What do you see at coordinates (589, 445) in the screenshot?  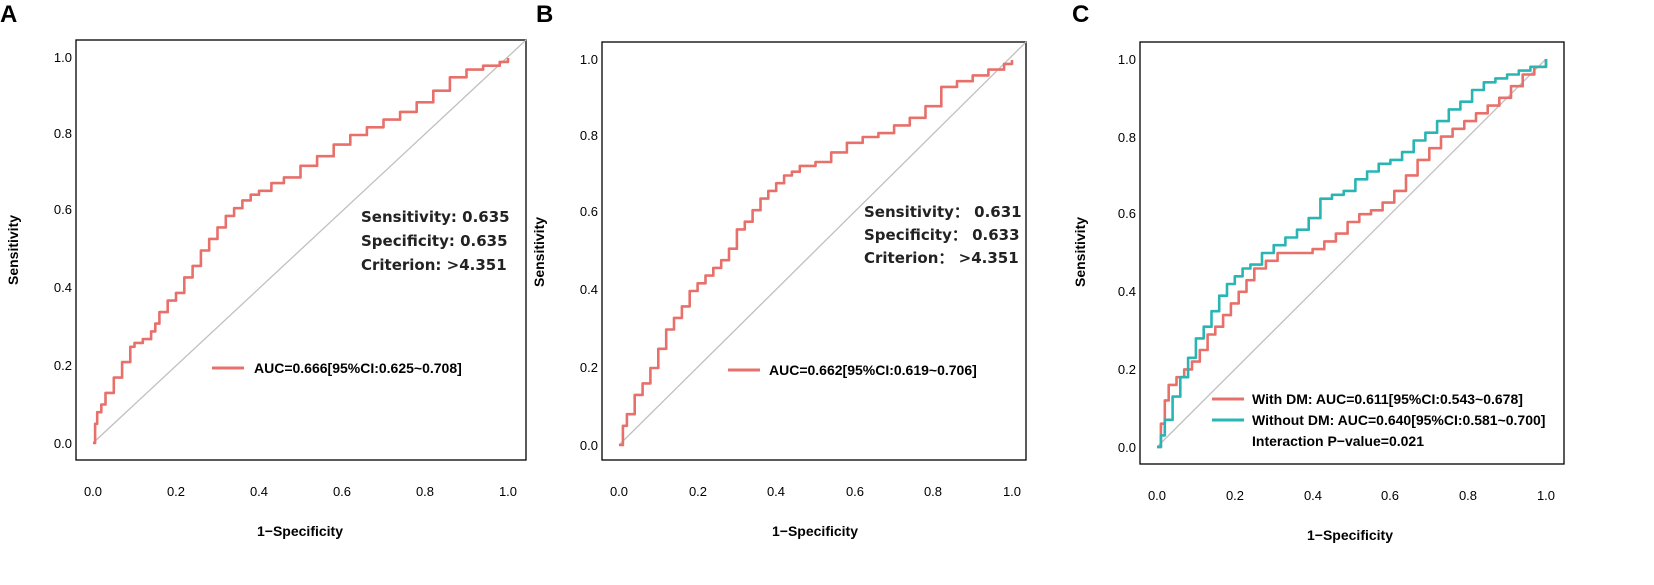 I see `panel-b-y-tick-label: 0.0` at bounding box center [589, 445].